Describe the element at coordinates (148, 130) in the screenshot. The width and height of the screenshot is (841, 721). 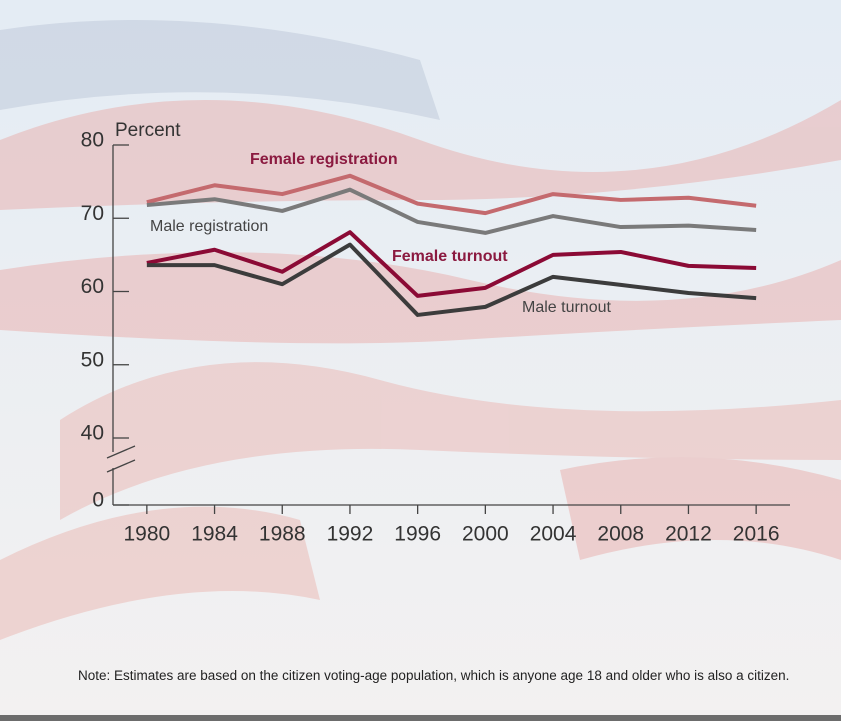
I see `y-axis-title: Percent` at that location.